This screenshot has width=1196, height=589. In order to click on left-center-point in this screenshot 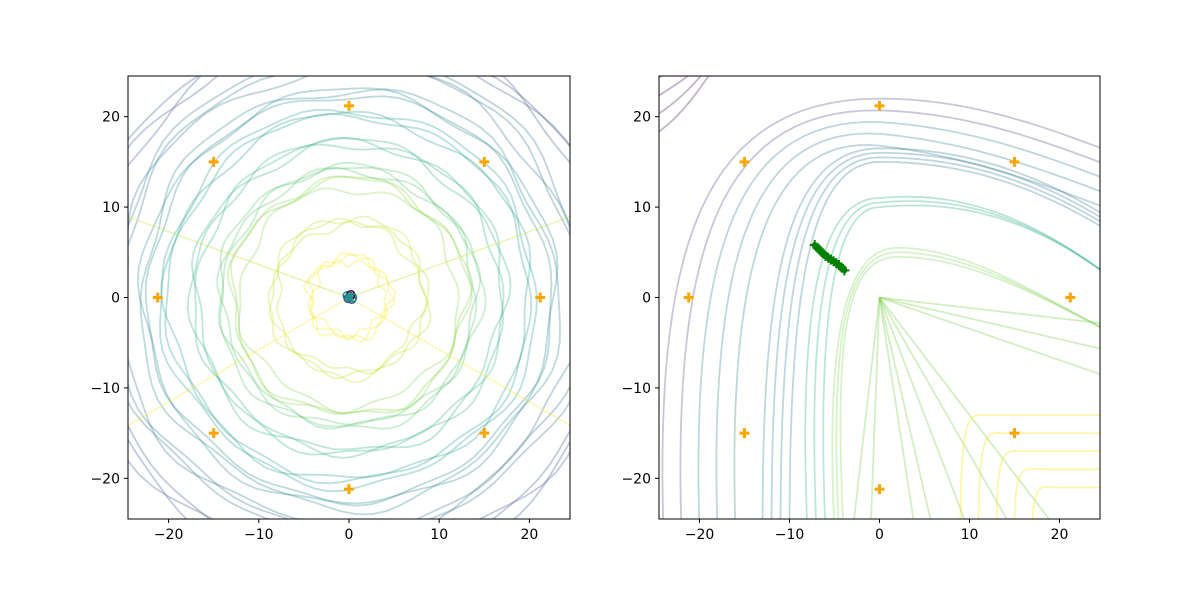, I will do `click(349, 297)`.